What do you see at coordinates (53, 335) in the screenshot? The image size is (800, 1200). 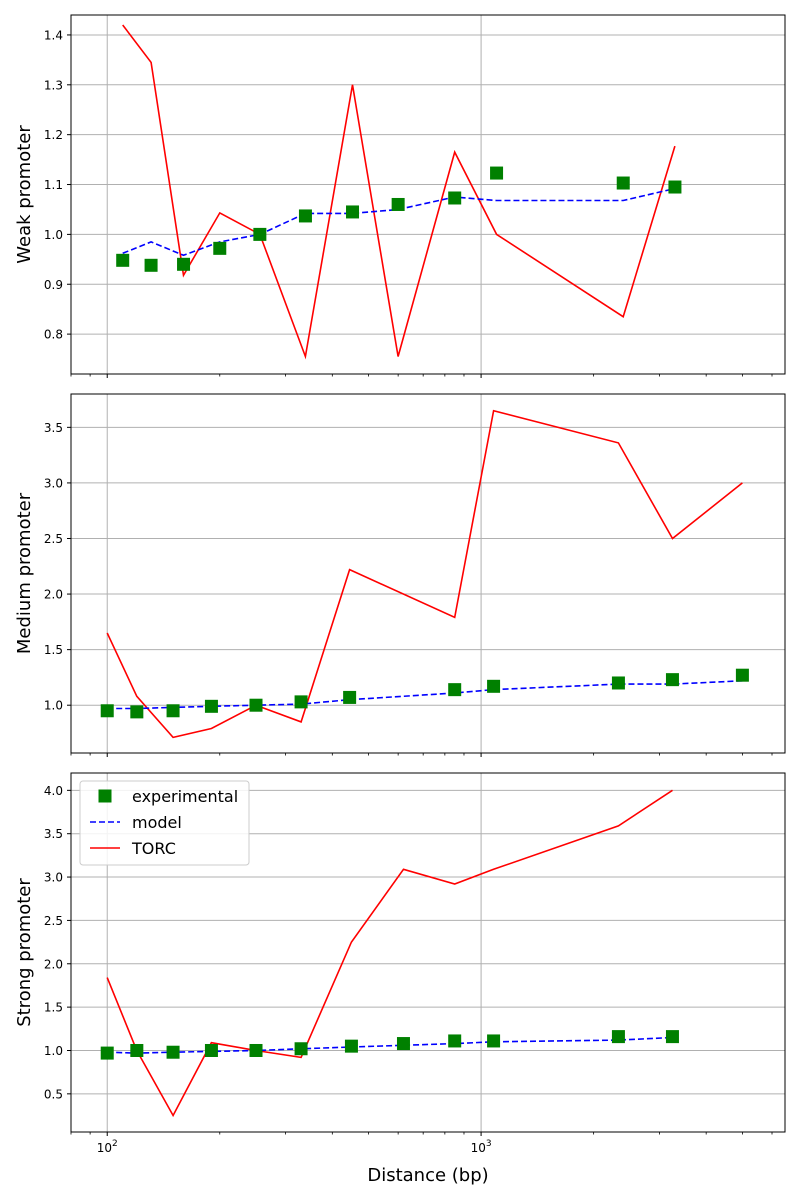 I see `y-tick-label: 0.8` at bounding box center [53, 335].